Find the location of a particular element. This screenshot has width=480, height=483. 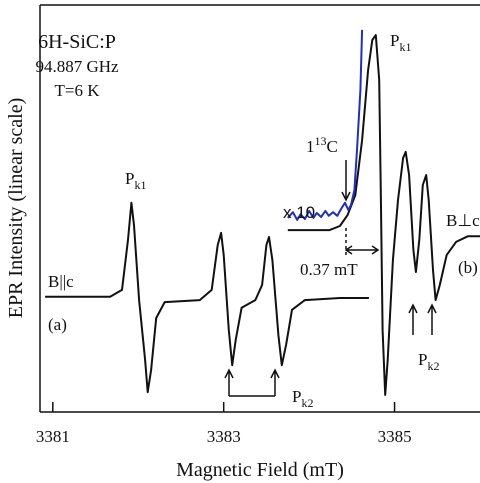

annotation: 113C is located at coordinates (322, 145).